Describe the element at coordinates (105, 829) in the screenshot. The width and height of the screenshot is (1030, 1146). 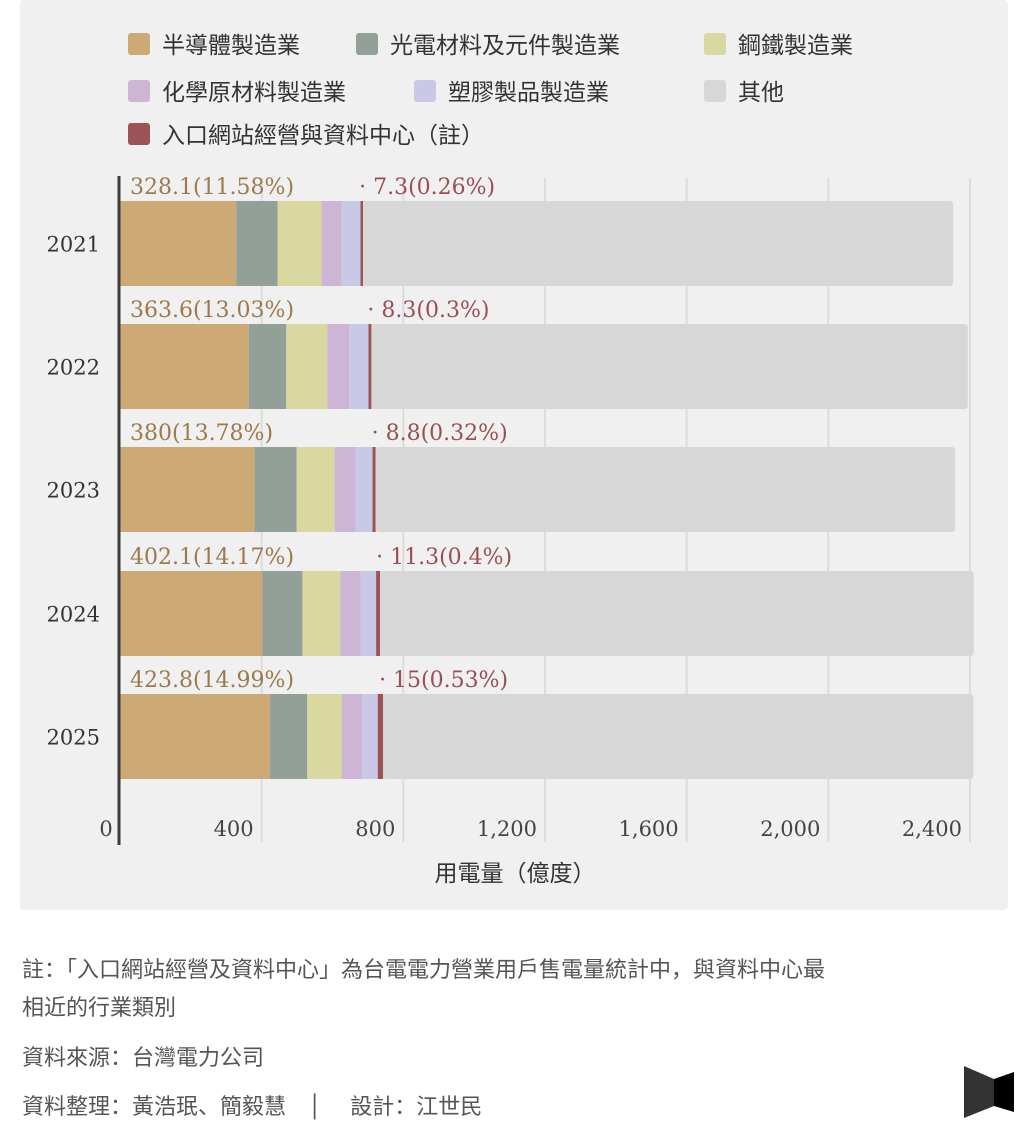
I see `x-tick-label: 0` at that location.